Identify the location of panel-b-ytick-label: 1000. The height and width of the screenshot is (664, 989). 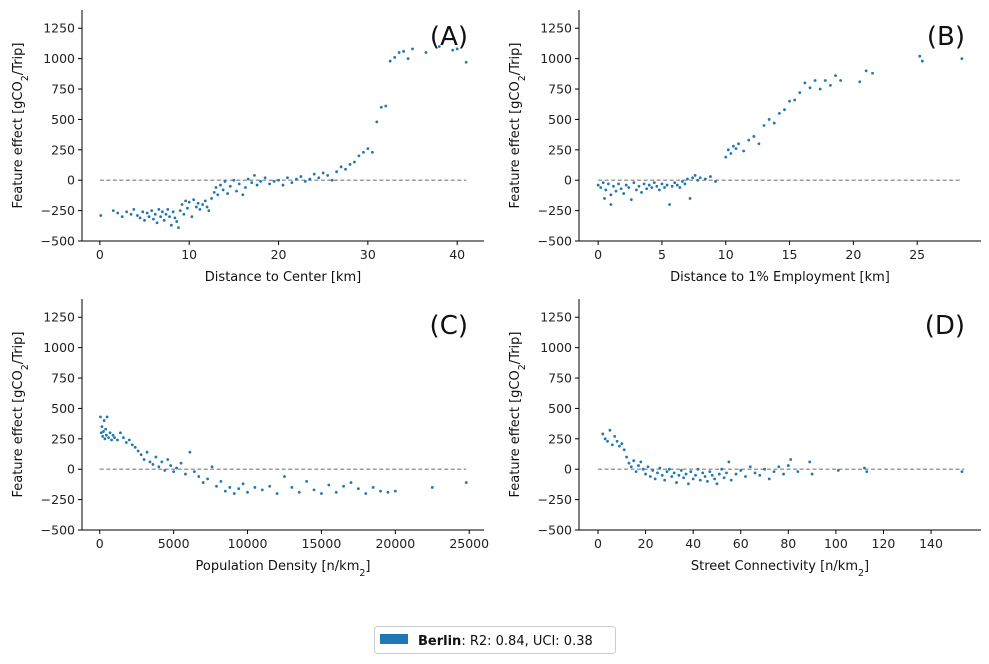
(556, 58).